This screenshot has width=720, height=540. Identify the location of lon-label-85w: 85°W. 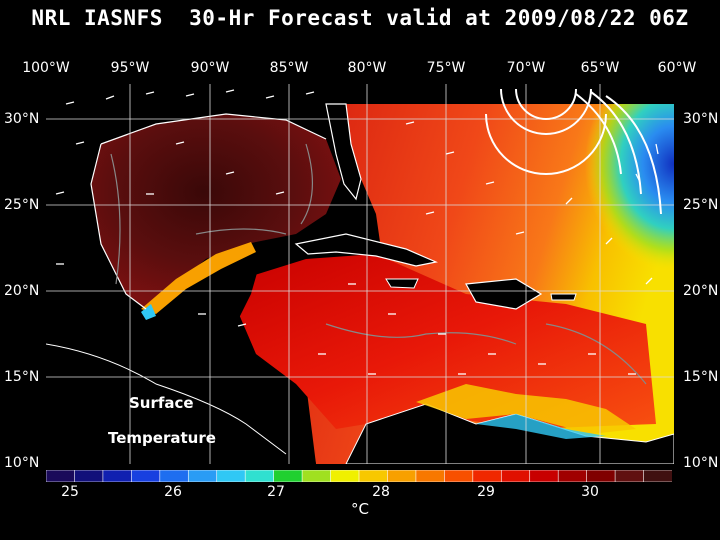
(289, 68).